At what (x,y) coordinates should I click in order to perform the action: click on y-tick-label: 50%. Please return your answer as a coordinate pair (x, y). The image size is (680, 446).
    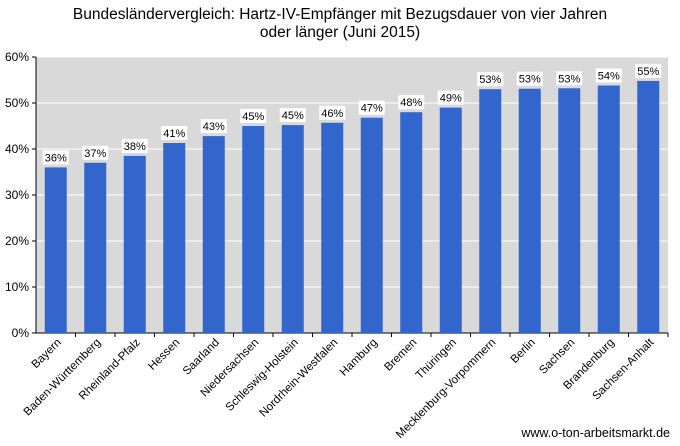
    Looking at the image, I should click on (17, 103).